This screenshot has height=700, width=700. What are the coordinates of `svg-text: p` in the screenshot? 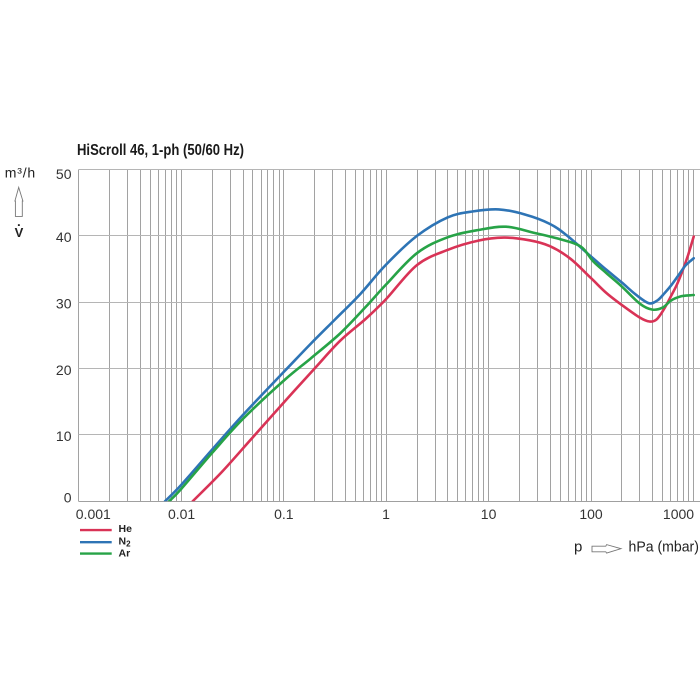 It's located at (578, 547).